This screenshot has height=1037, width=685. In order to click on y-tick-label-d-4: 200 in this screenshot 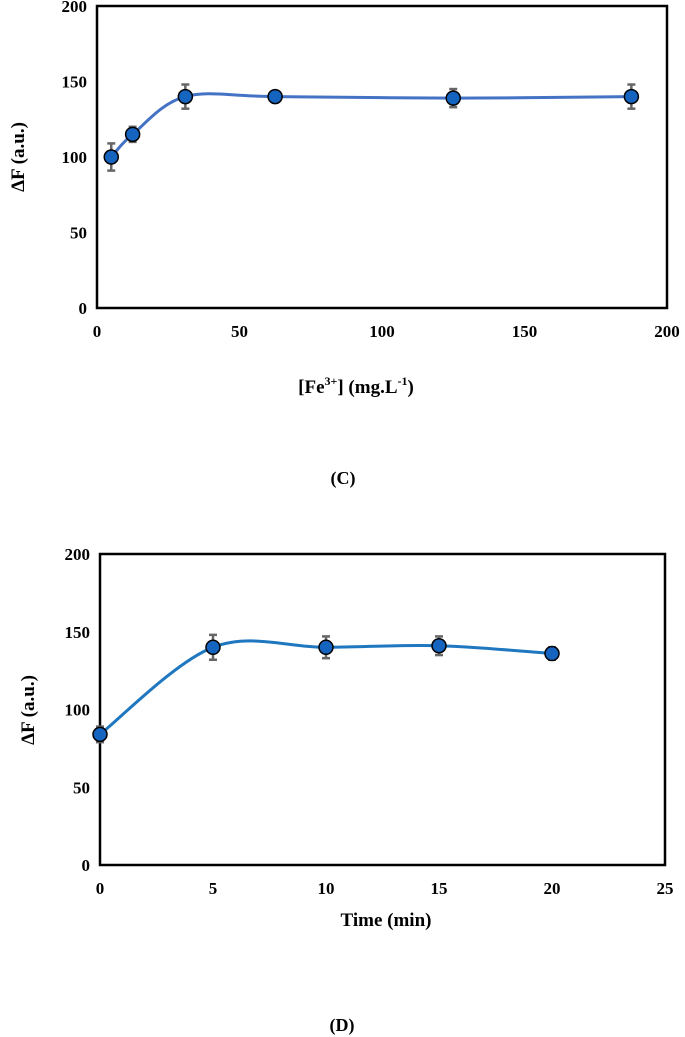, I will do `click(78, 554)`.